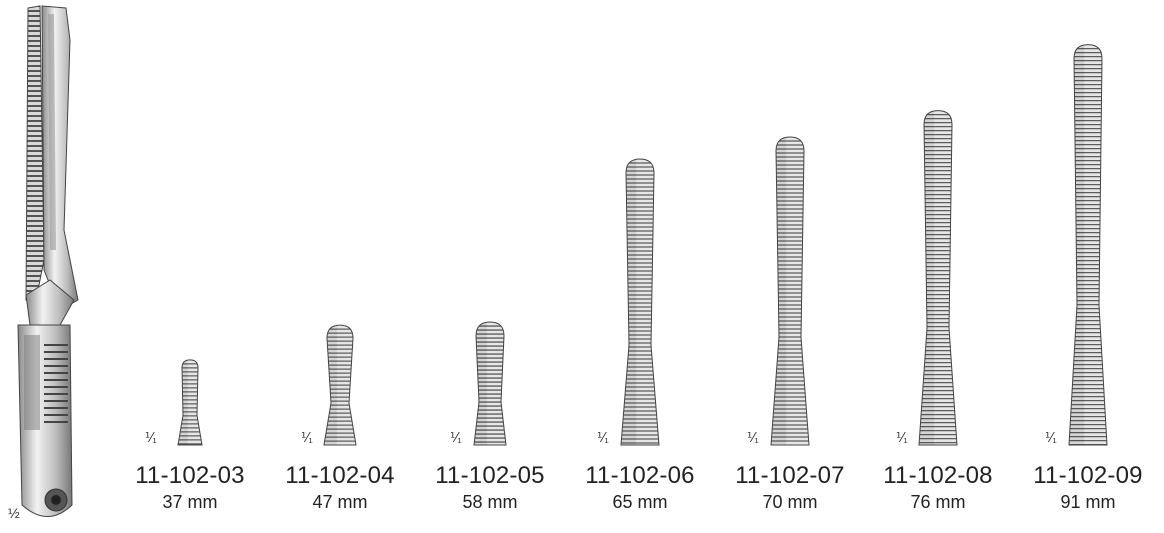 This screenshot has height=533, width=1164. Describe the element at coordinates (1088, 475) in the screenshot. I see `product-code: 11-102-09` at that location.